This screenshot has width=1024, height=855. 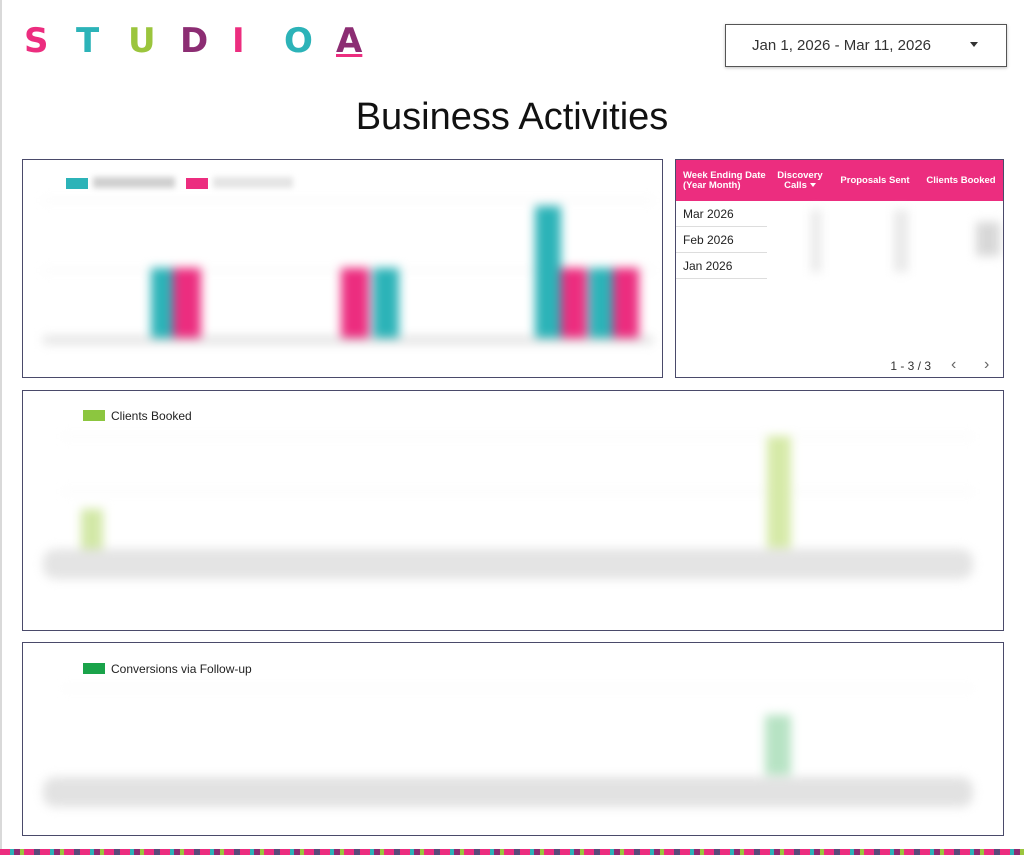 I want to click on conversions-plot, so click(x=508, y=747).